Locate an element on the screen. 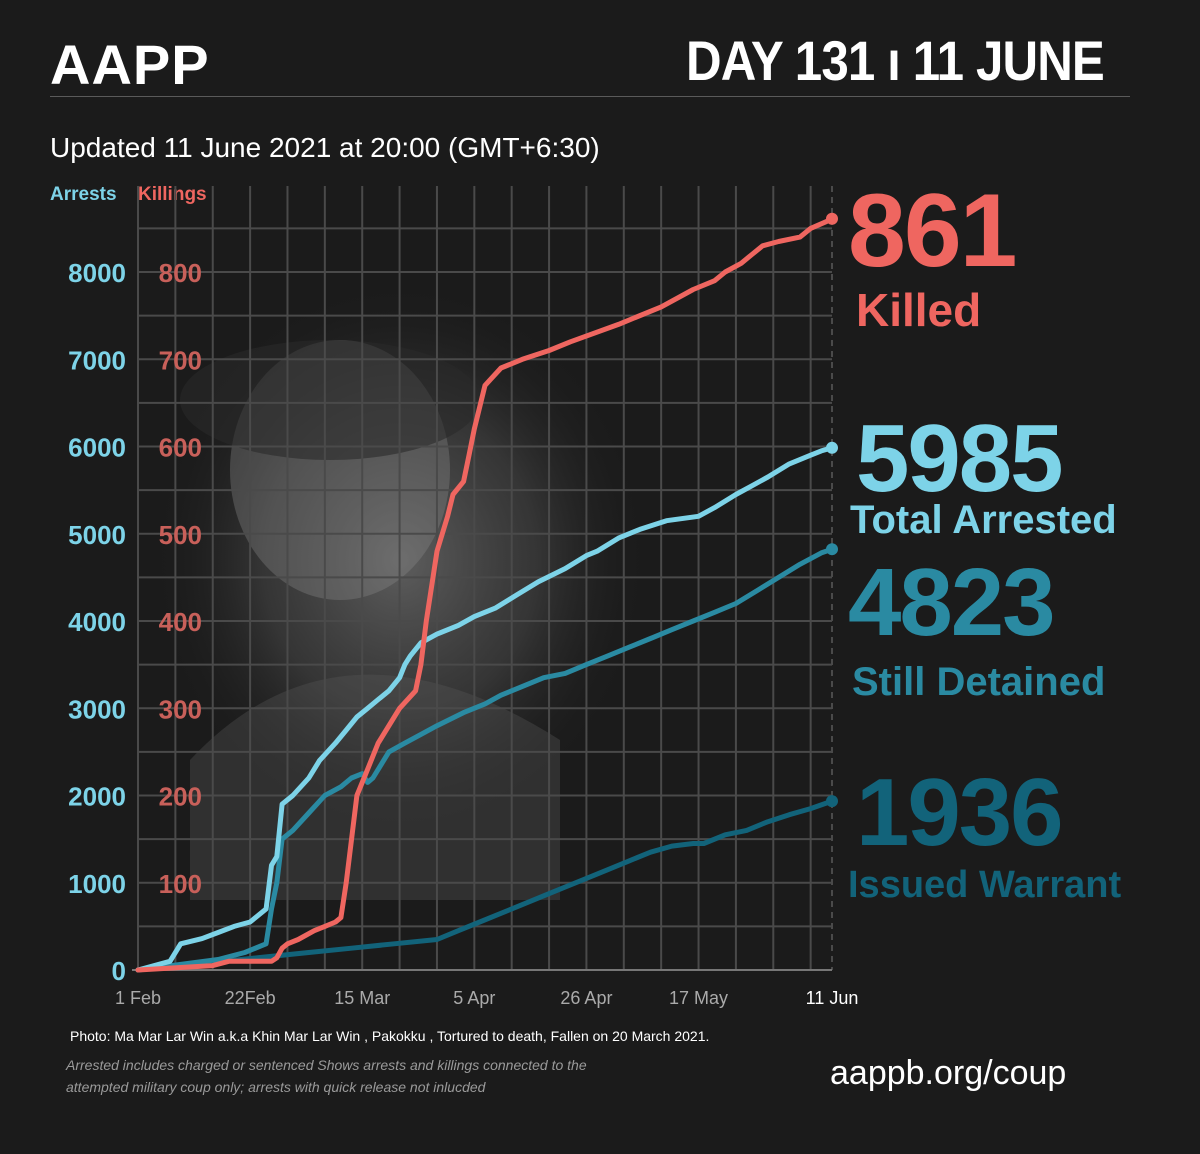  source-url: aappb.org/coup is located at coordinates (948, 1073).